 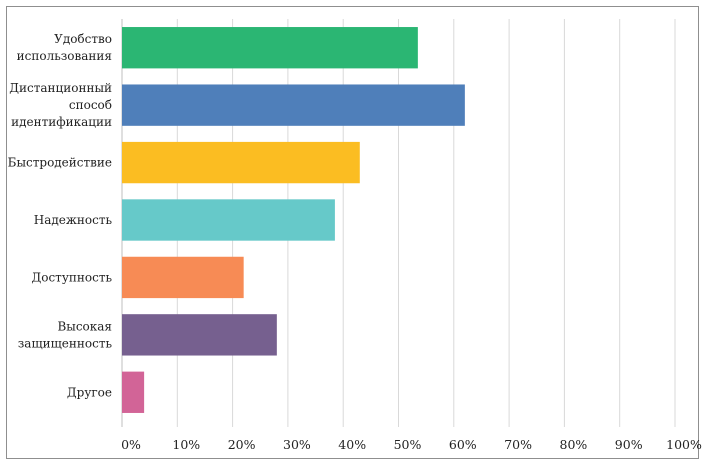 What do you see at coordinates (73, 220) in the screenshot?
I see `category-label: Надежность` at bounding box center [73, 220].